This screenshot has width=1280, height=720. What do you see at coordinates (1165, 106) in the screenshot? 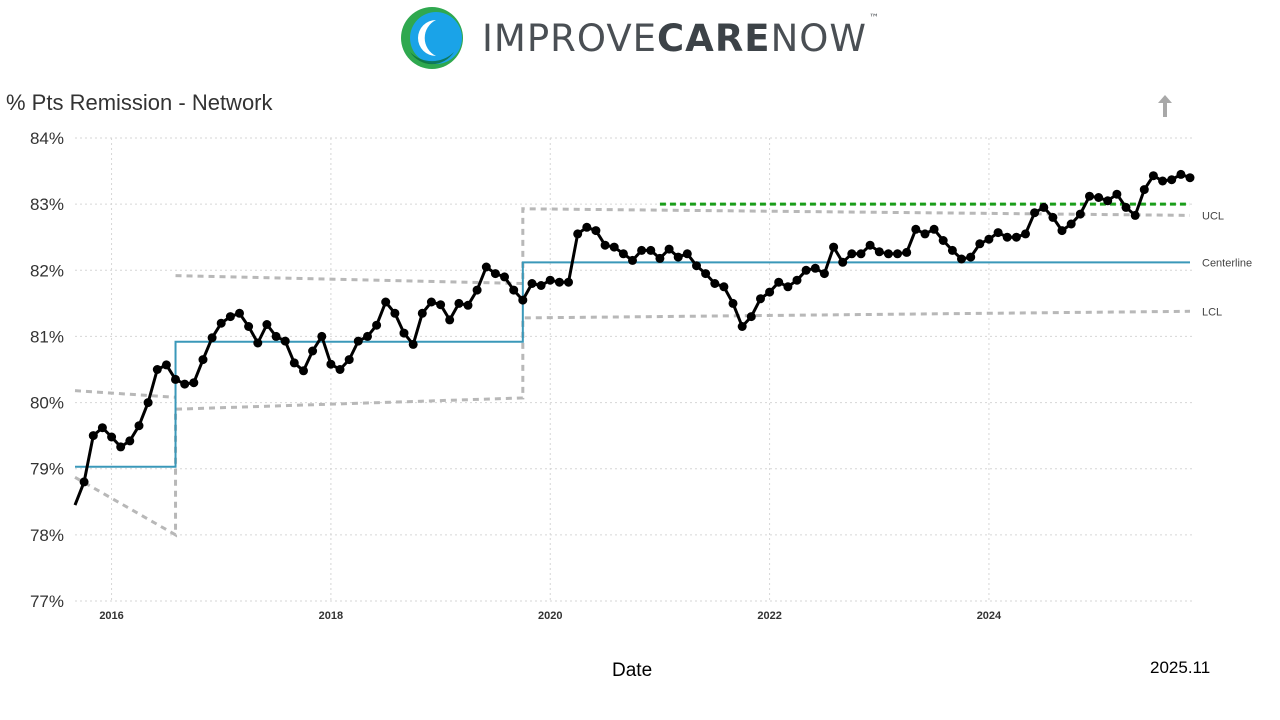
I see `up-arrow-icon` at bounding box center [1165, 106].